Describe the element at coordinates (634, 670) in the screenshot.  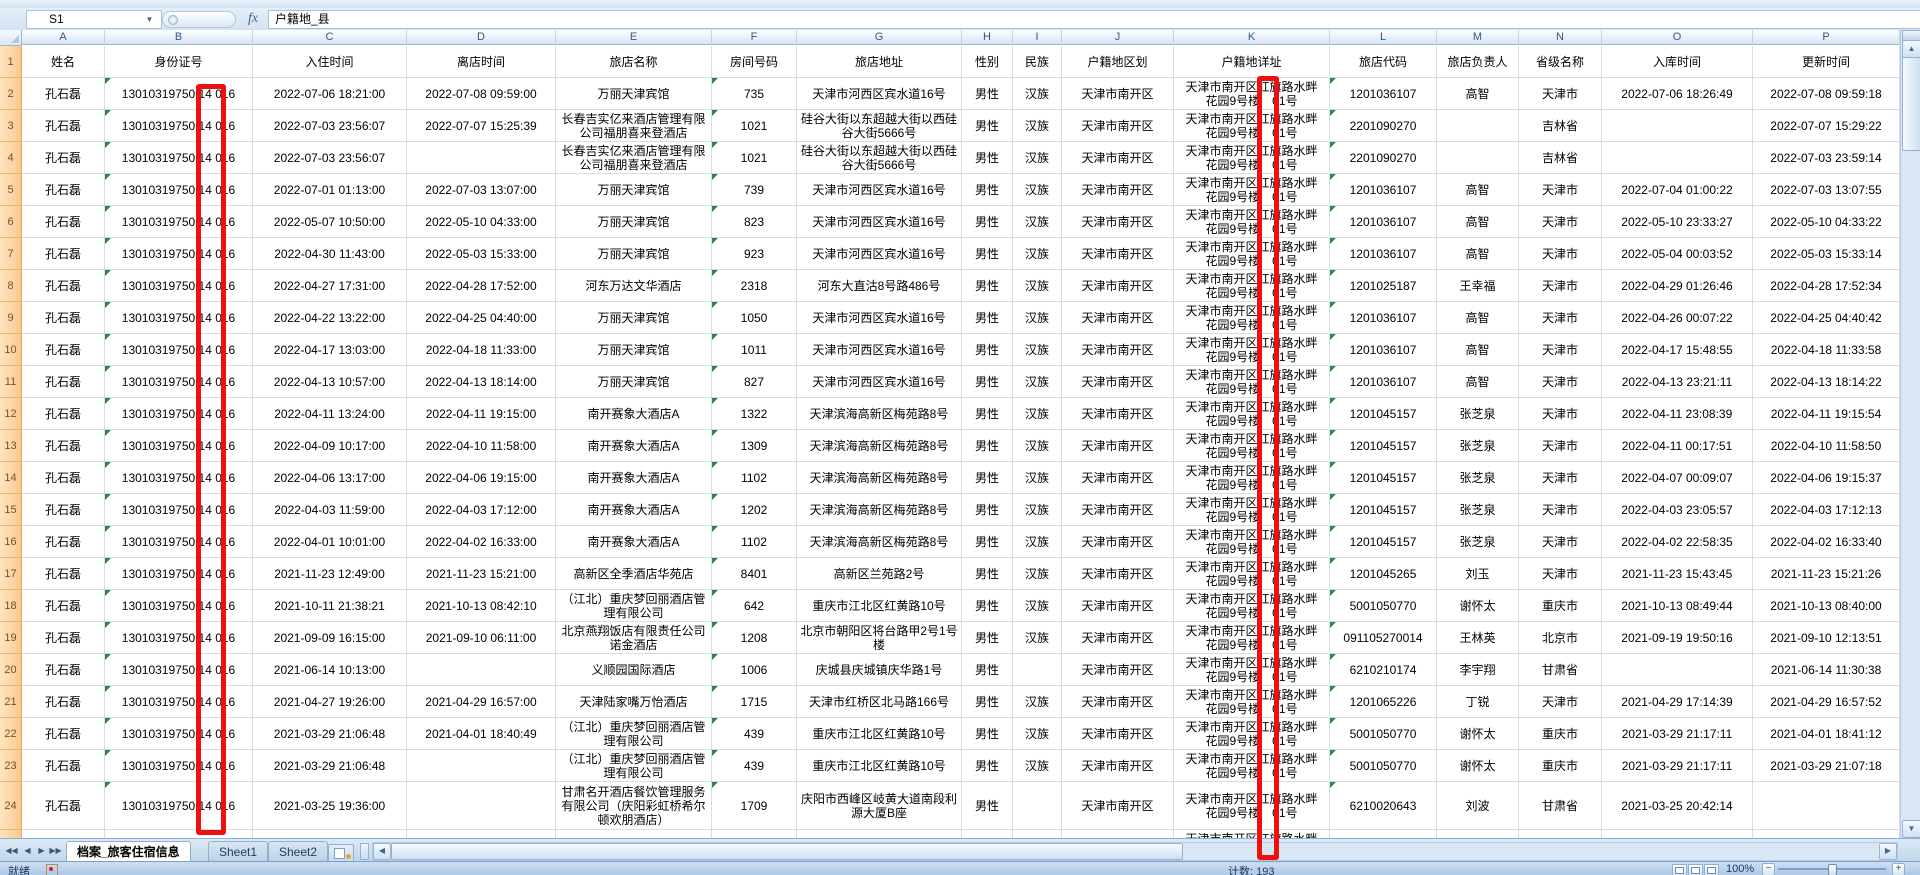
I see `cell-E20: 义顺园国际酒店` at that location.